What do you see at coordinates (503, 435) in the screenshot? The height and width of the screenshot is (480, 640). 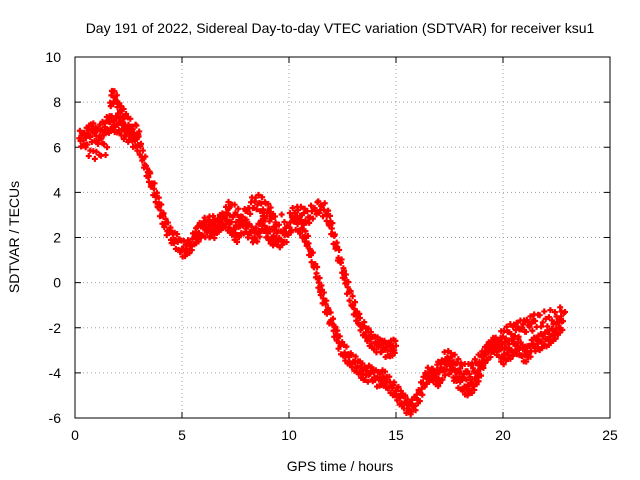 I see `x-tick-label: 20` at bounding box center [503, 435].